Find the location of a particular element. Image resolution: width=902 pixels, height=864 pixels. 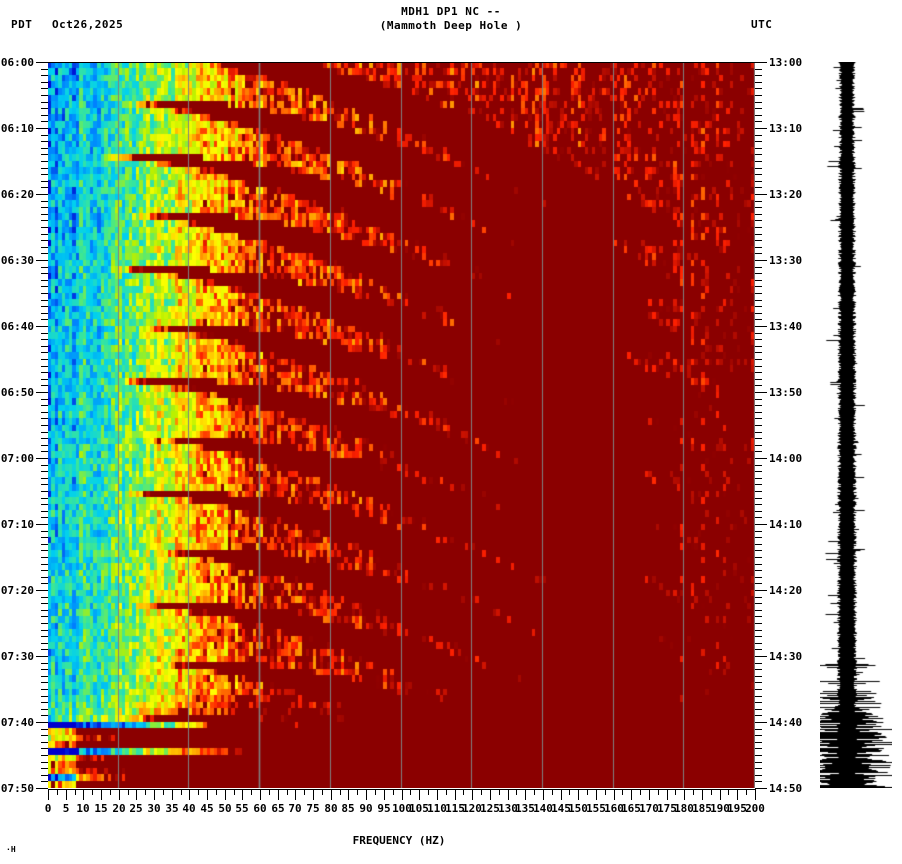

seismogram-trace-panel is located at coordinates (856, 425).